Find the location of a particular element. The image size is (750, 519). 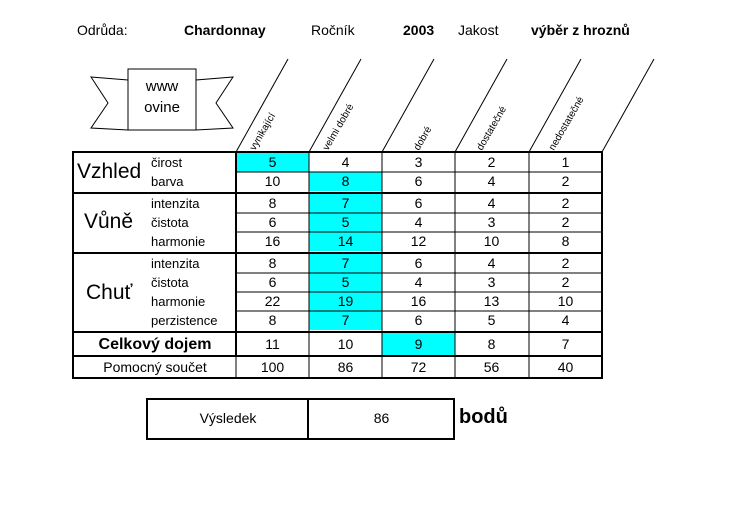

score-cell: 14 is located at coordinates (345, 241).